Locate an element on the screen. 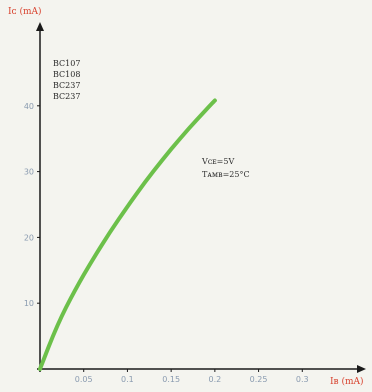 Image resolution: width=372 pixels, height=392 pixels. x-tick-label: 0.2 is located at coordinates (214, 379).